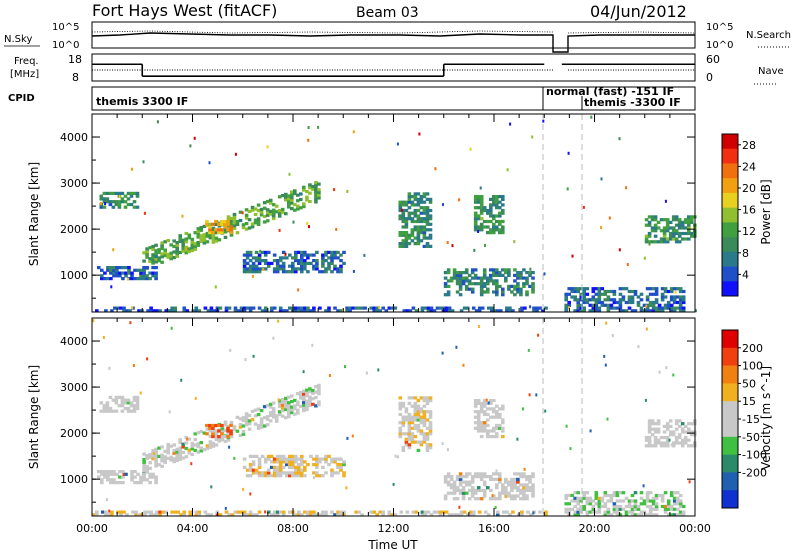 This screenshot has height=554, width=800. What do you see at coordinates (749, 383) in the screenshot?
I see `colorbar-tick-label-2: 50` at bounding box center [749, 383].